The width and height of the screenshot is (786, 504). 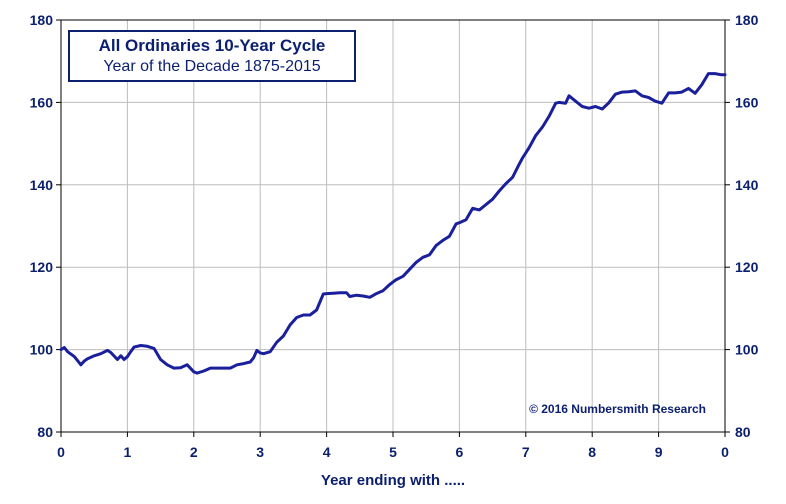 I want to click on x-axis-labels: 0 1 2 3 4 5 6 7 8 9 0, so click(x=393, y=452).